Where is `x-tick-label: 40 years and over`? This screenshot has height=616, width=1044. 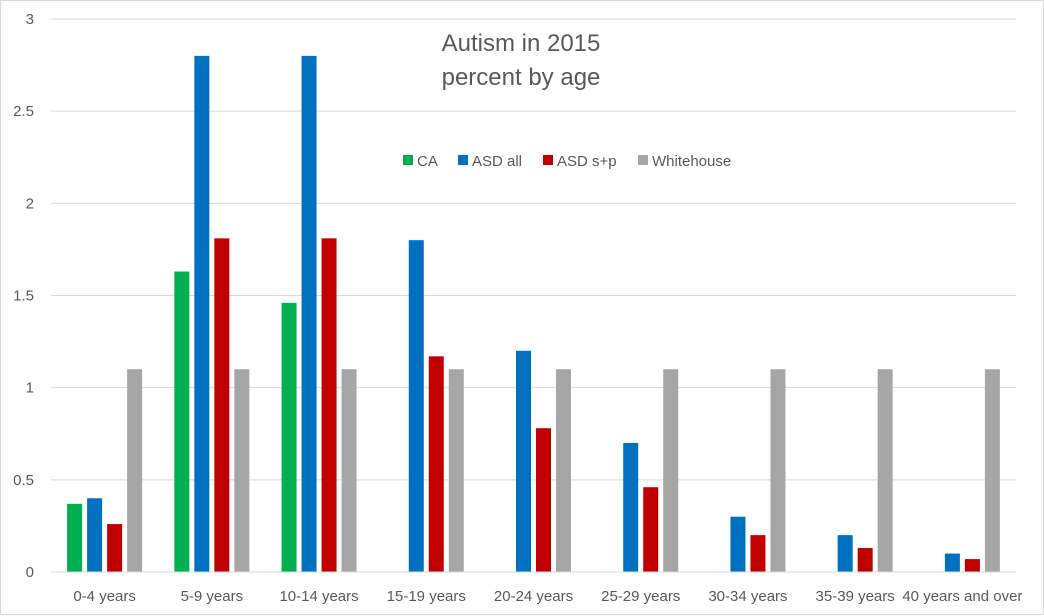 x-tick-label: 40 years and over is located at coordinates (962, 596).